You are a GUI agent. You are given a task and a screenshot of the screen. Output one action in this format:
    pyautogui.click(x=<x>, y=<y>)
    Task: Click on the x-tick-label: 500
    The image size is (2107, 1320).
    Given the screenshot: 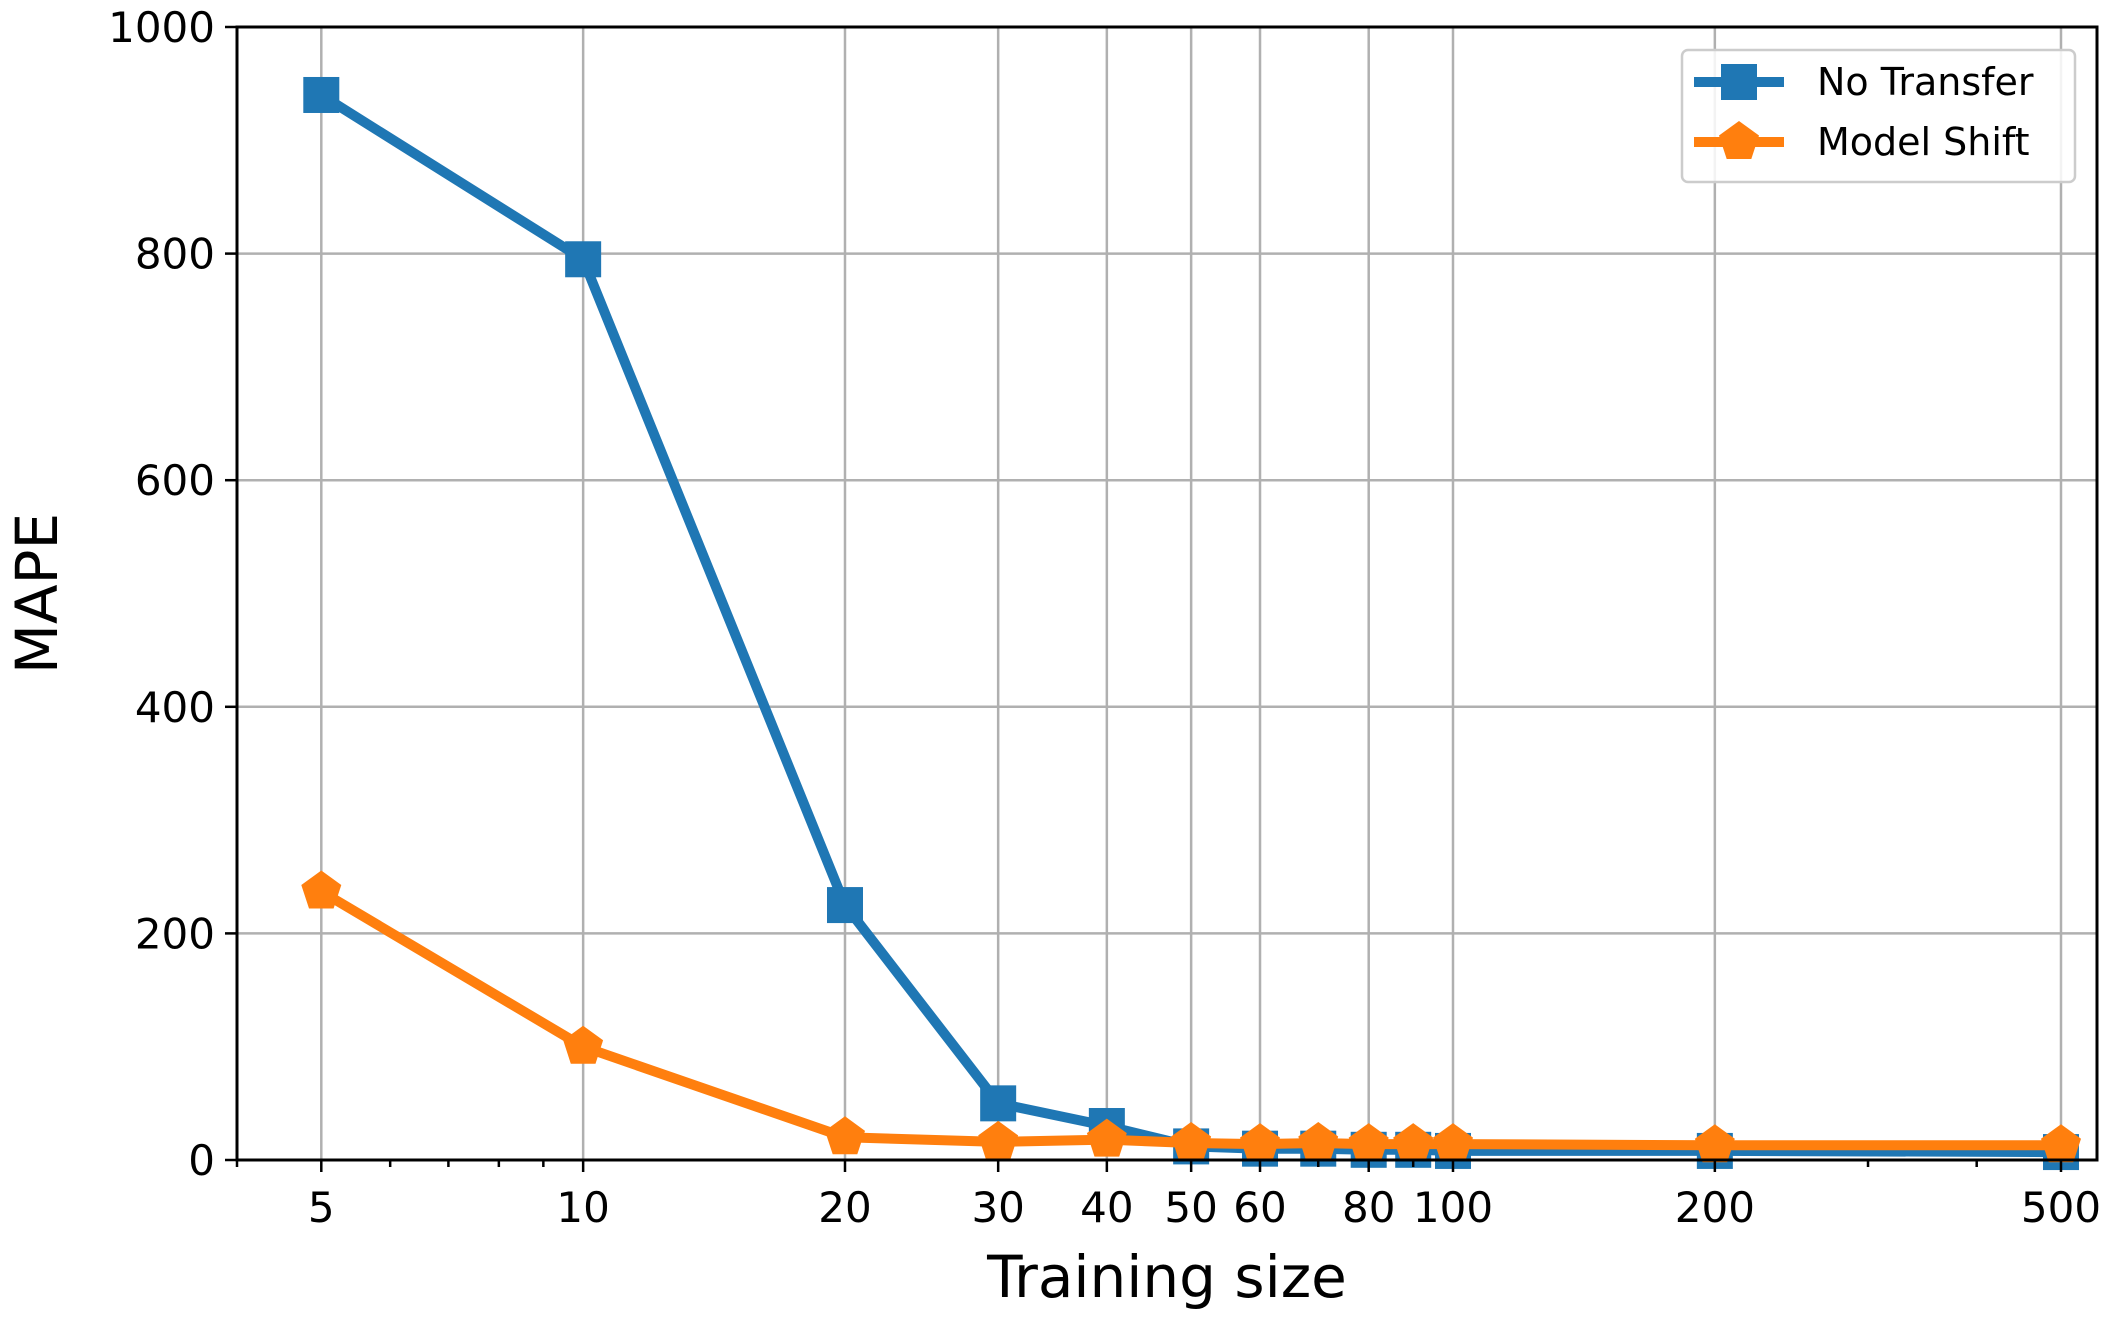 What is the action you would take?
    pyautogui.click(x=2061, y=1207)
    